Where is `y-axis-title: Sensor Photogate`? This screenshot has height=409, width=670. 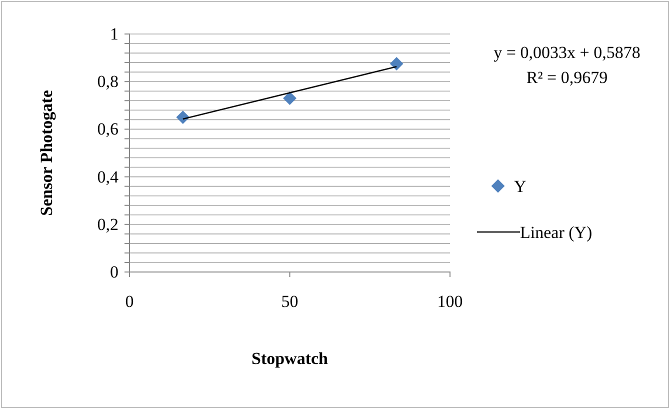 y-axis-title: Sensor Photogate is located at coordinates (46, 153).